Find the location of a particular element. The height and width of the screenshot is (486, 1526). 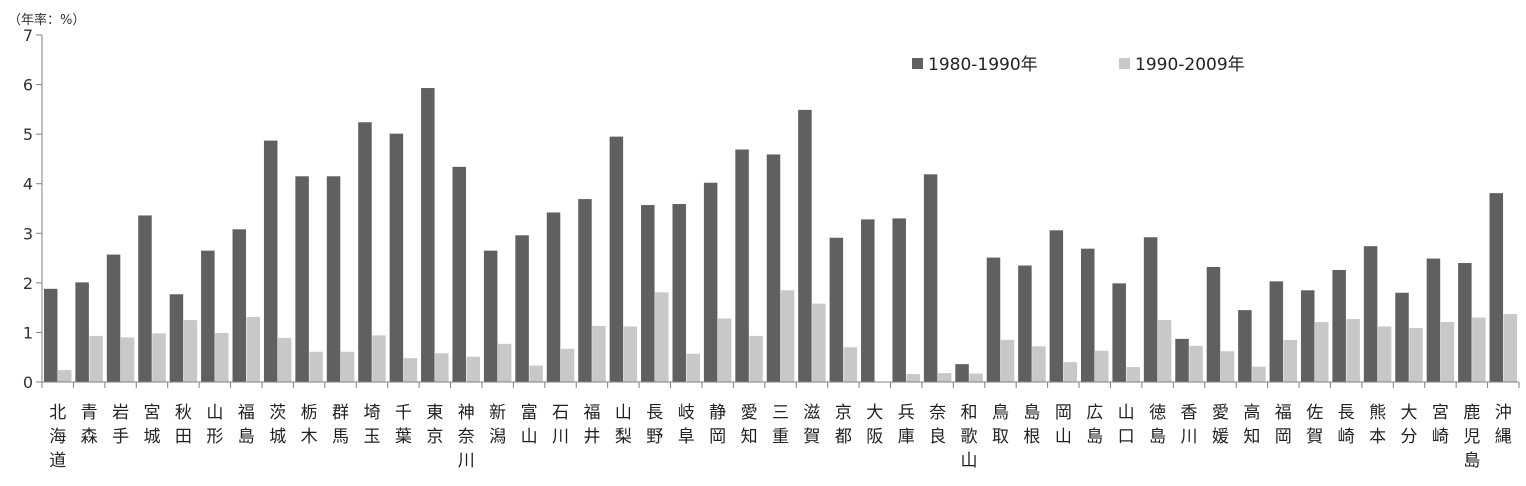

legend-swatch is located at coordinates (917, 63).